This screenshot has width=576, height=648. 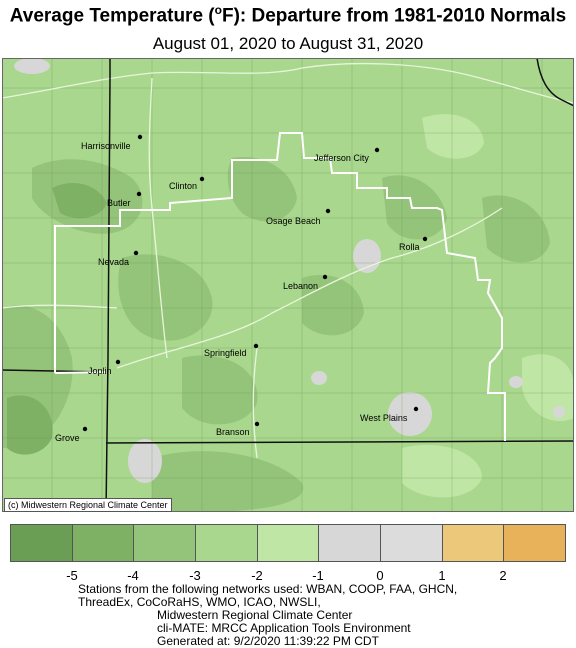 I want to click on legend-tick: -5, so click(x=72, y=575).